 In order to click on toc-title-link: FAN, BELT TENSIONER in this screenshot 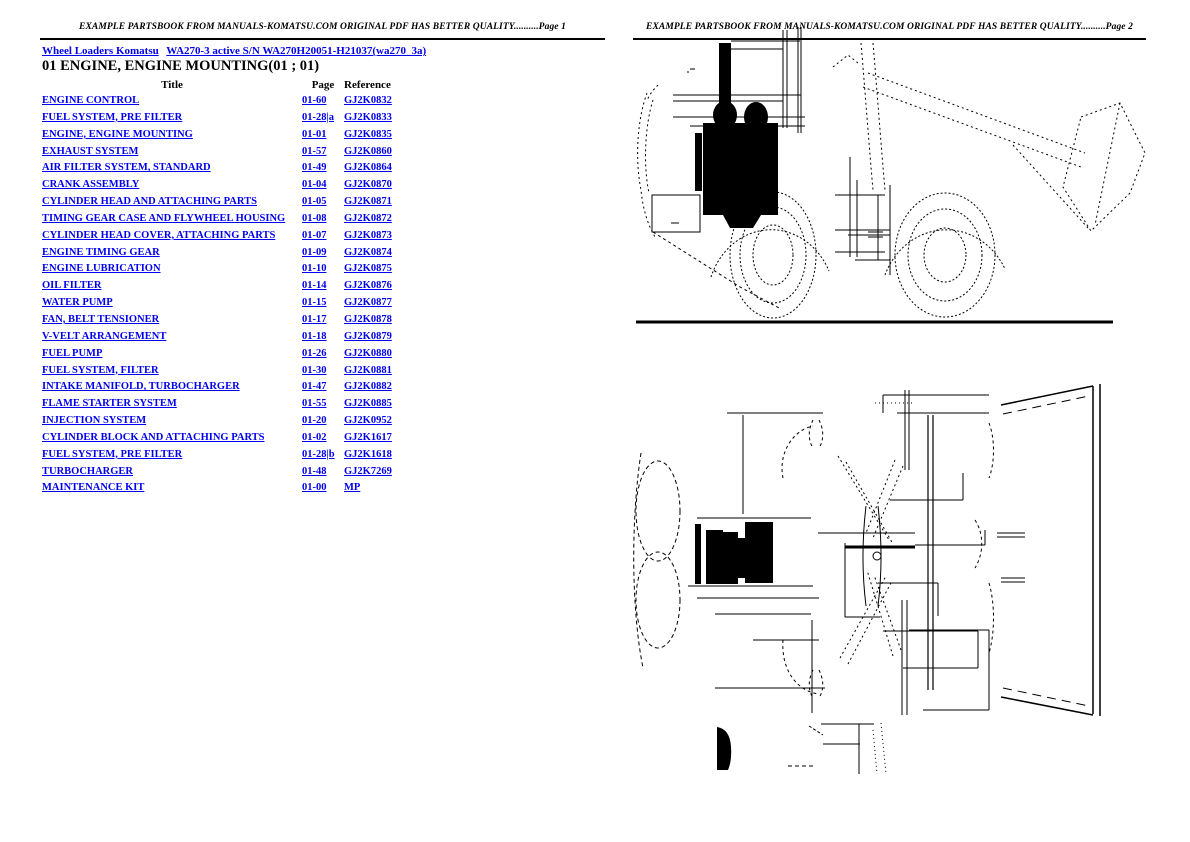, I will do `click(101, 319)`.